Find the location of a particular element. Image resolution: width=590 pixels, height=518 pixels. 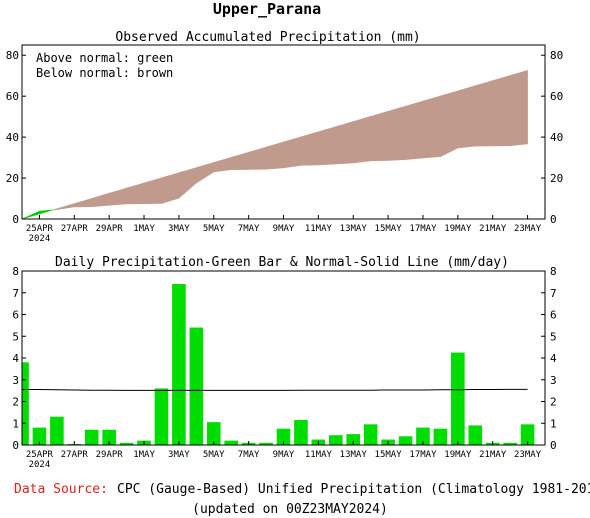

accum-xtick-label: 27APR is located at coordinates (75, 229).